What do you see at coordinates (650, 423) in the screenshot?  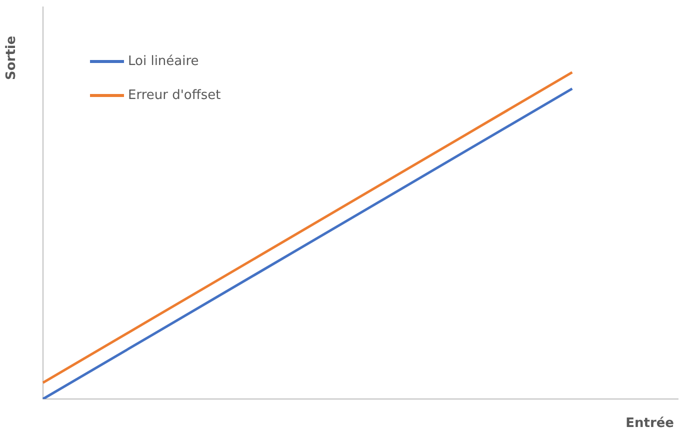 I see `x-axis-title: Entrée` at bounding box center [650, 423].